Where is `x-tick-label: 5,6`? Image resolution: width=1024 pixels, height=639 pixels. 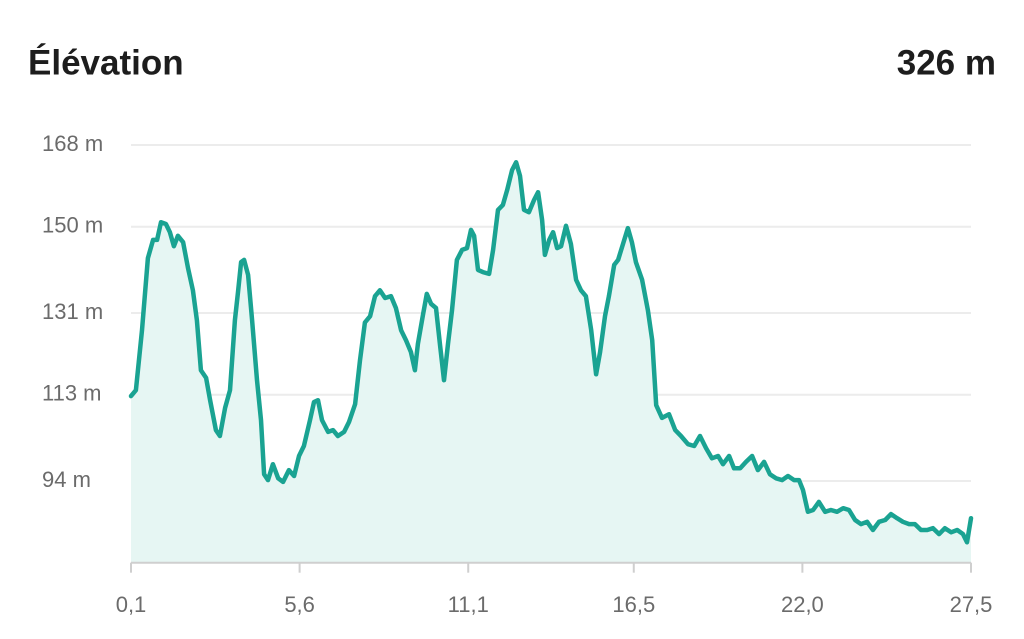 x-tick-label: 5,6 is located at coordinates (299, 604).